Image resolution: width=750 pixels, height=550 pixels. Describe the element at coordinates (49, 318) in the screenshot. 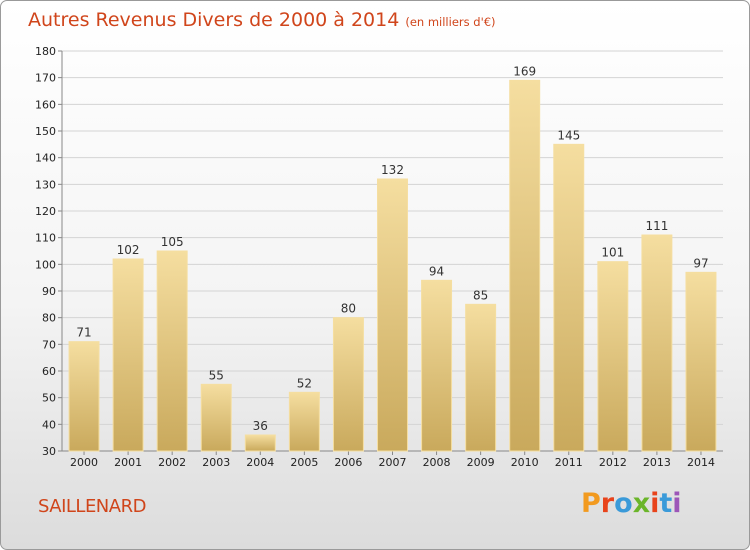

I see `y-tick-label: 80` at that location.